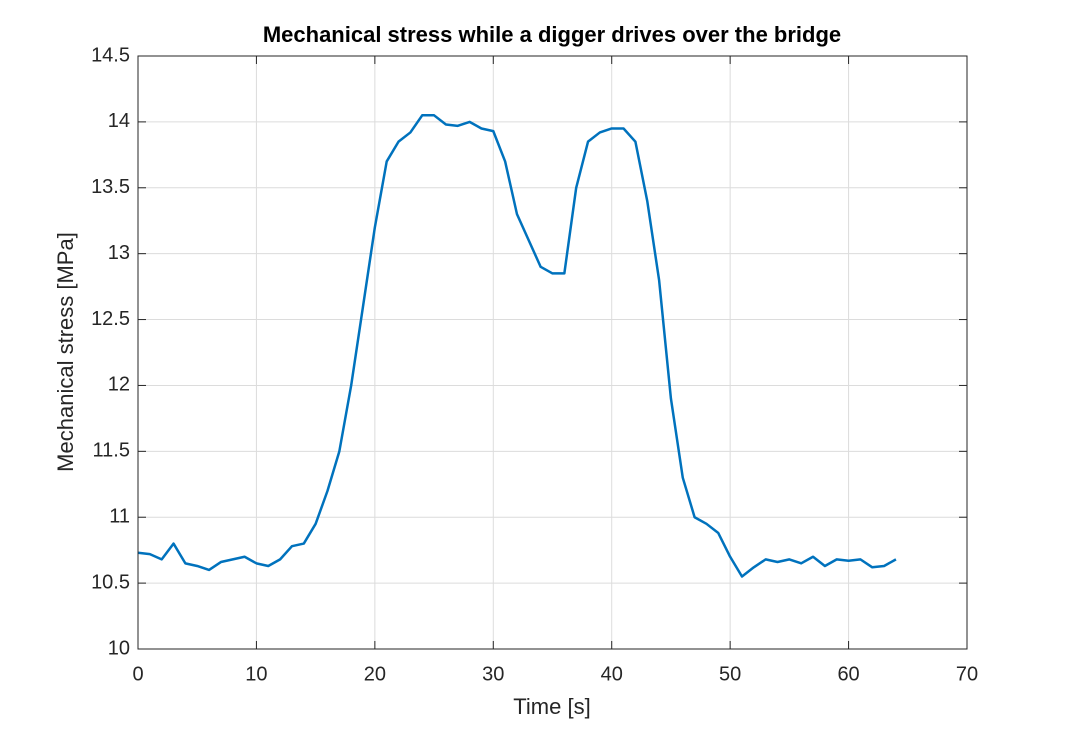  I want to click on x-axis-label: Time [s], so click(551, 706).